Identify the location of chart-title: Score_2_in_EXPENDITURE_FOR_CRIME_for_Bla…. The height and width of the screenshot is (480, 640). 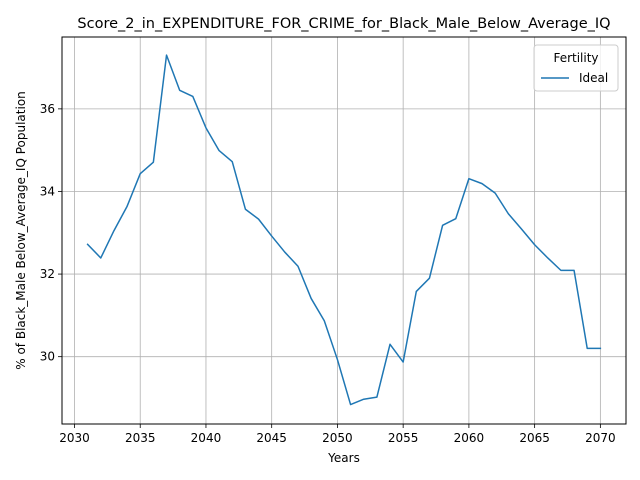
(343, 24).